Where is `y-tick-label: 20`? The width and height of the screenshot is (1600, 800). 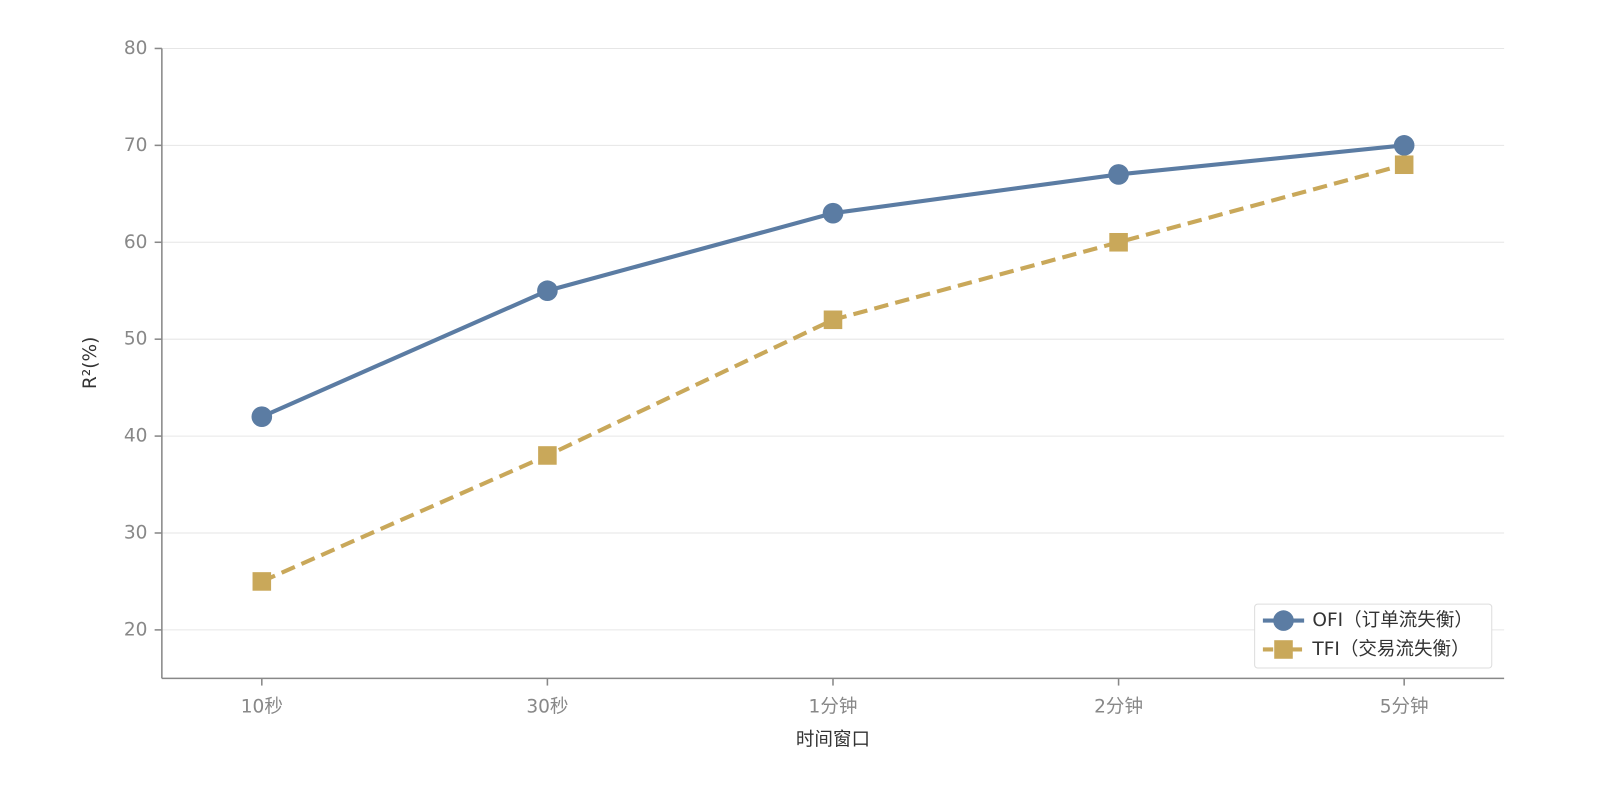
y-tick-label: 20 is located at coordinates (136, 629).